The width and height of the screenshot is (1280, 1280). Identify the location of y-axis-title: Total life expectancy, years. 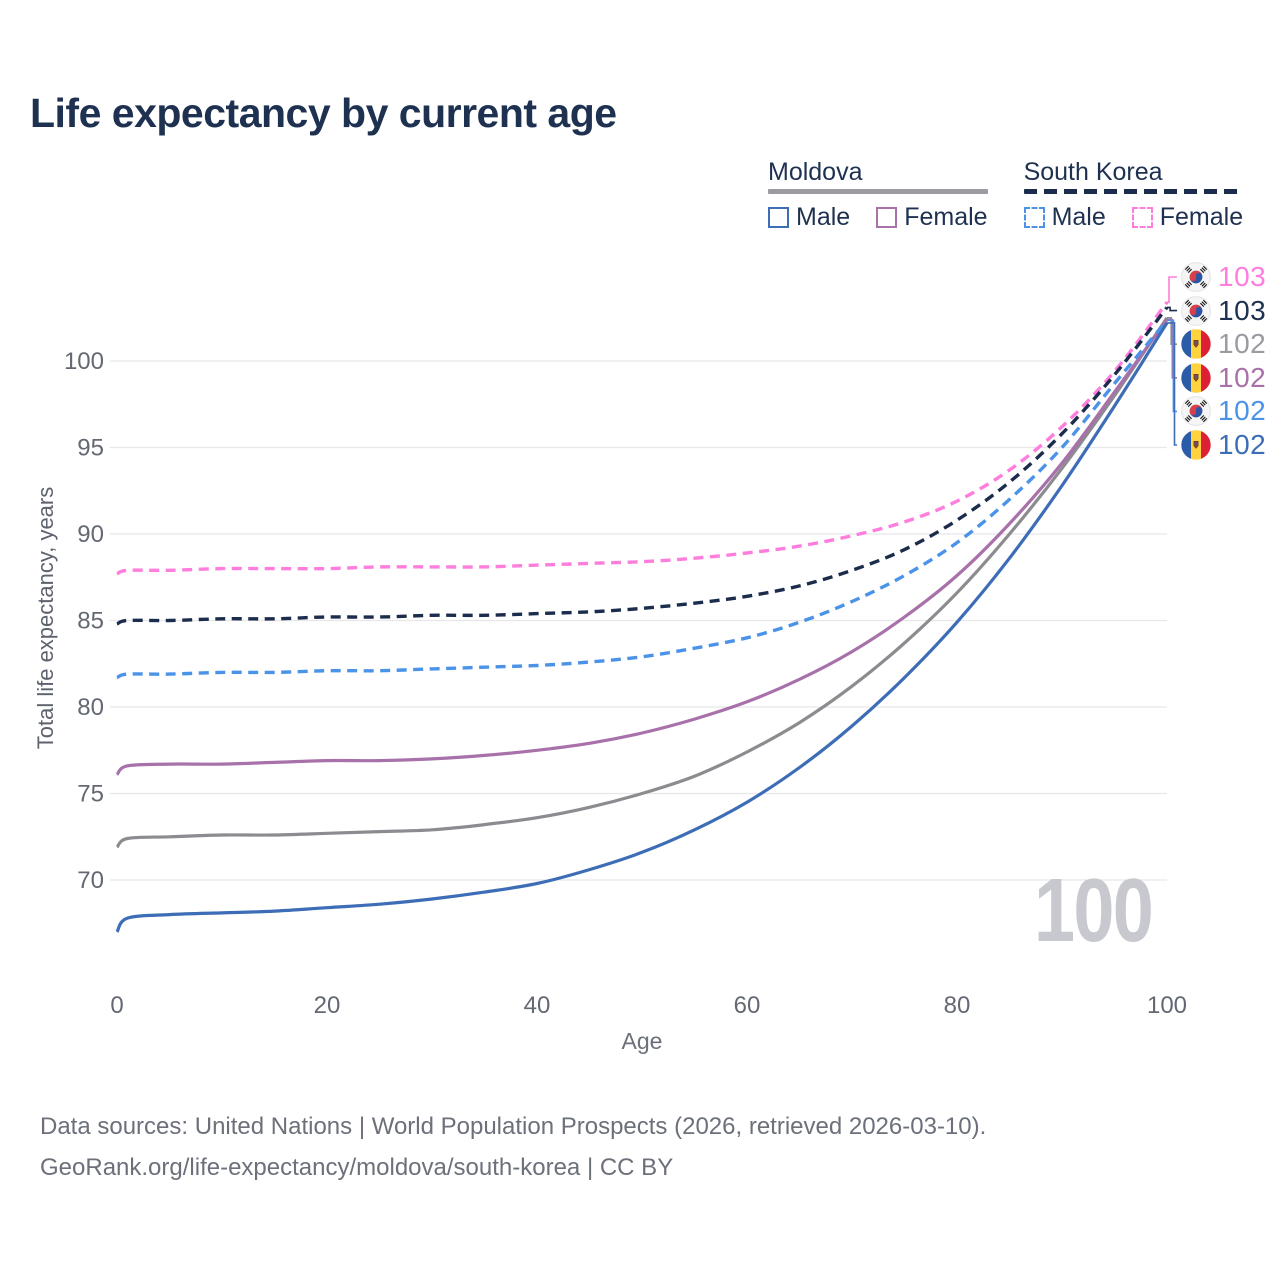
(45, 618).